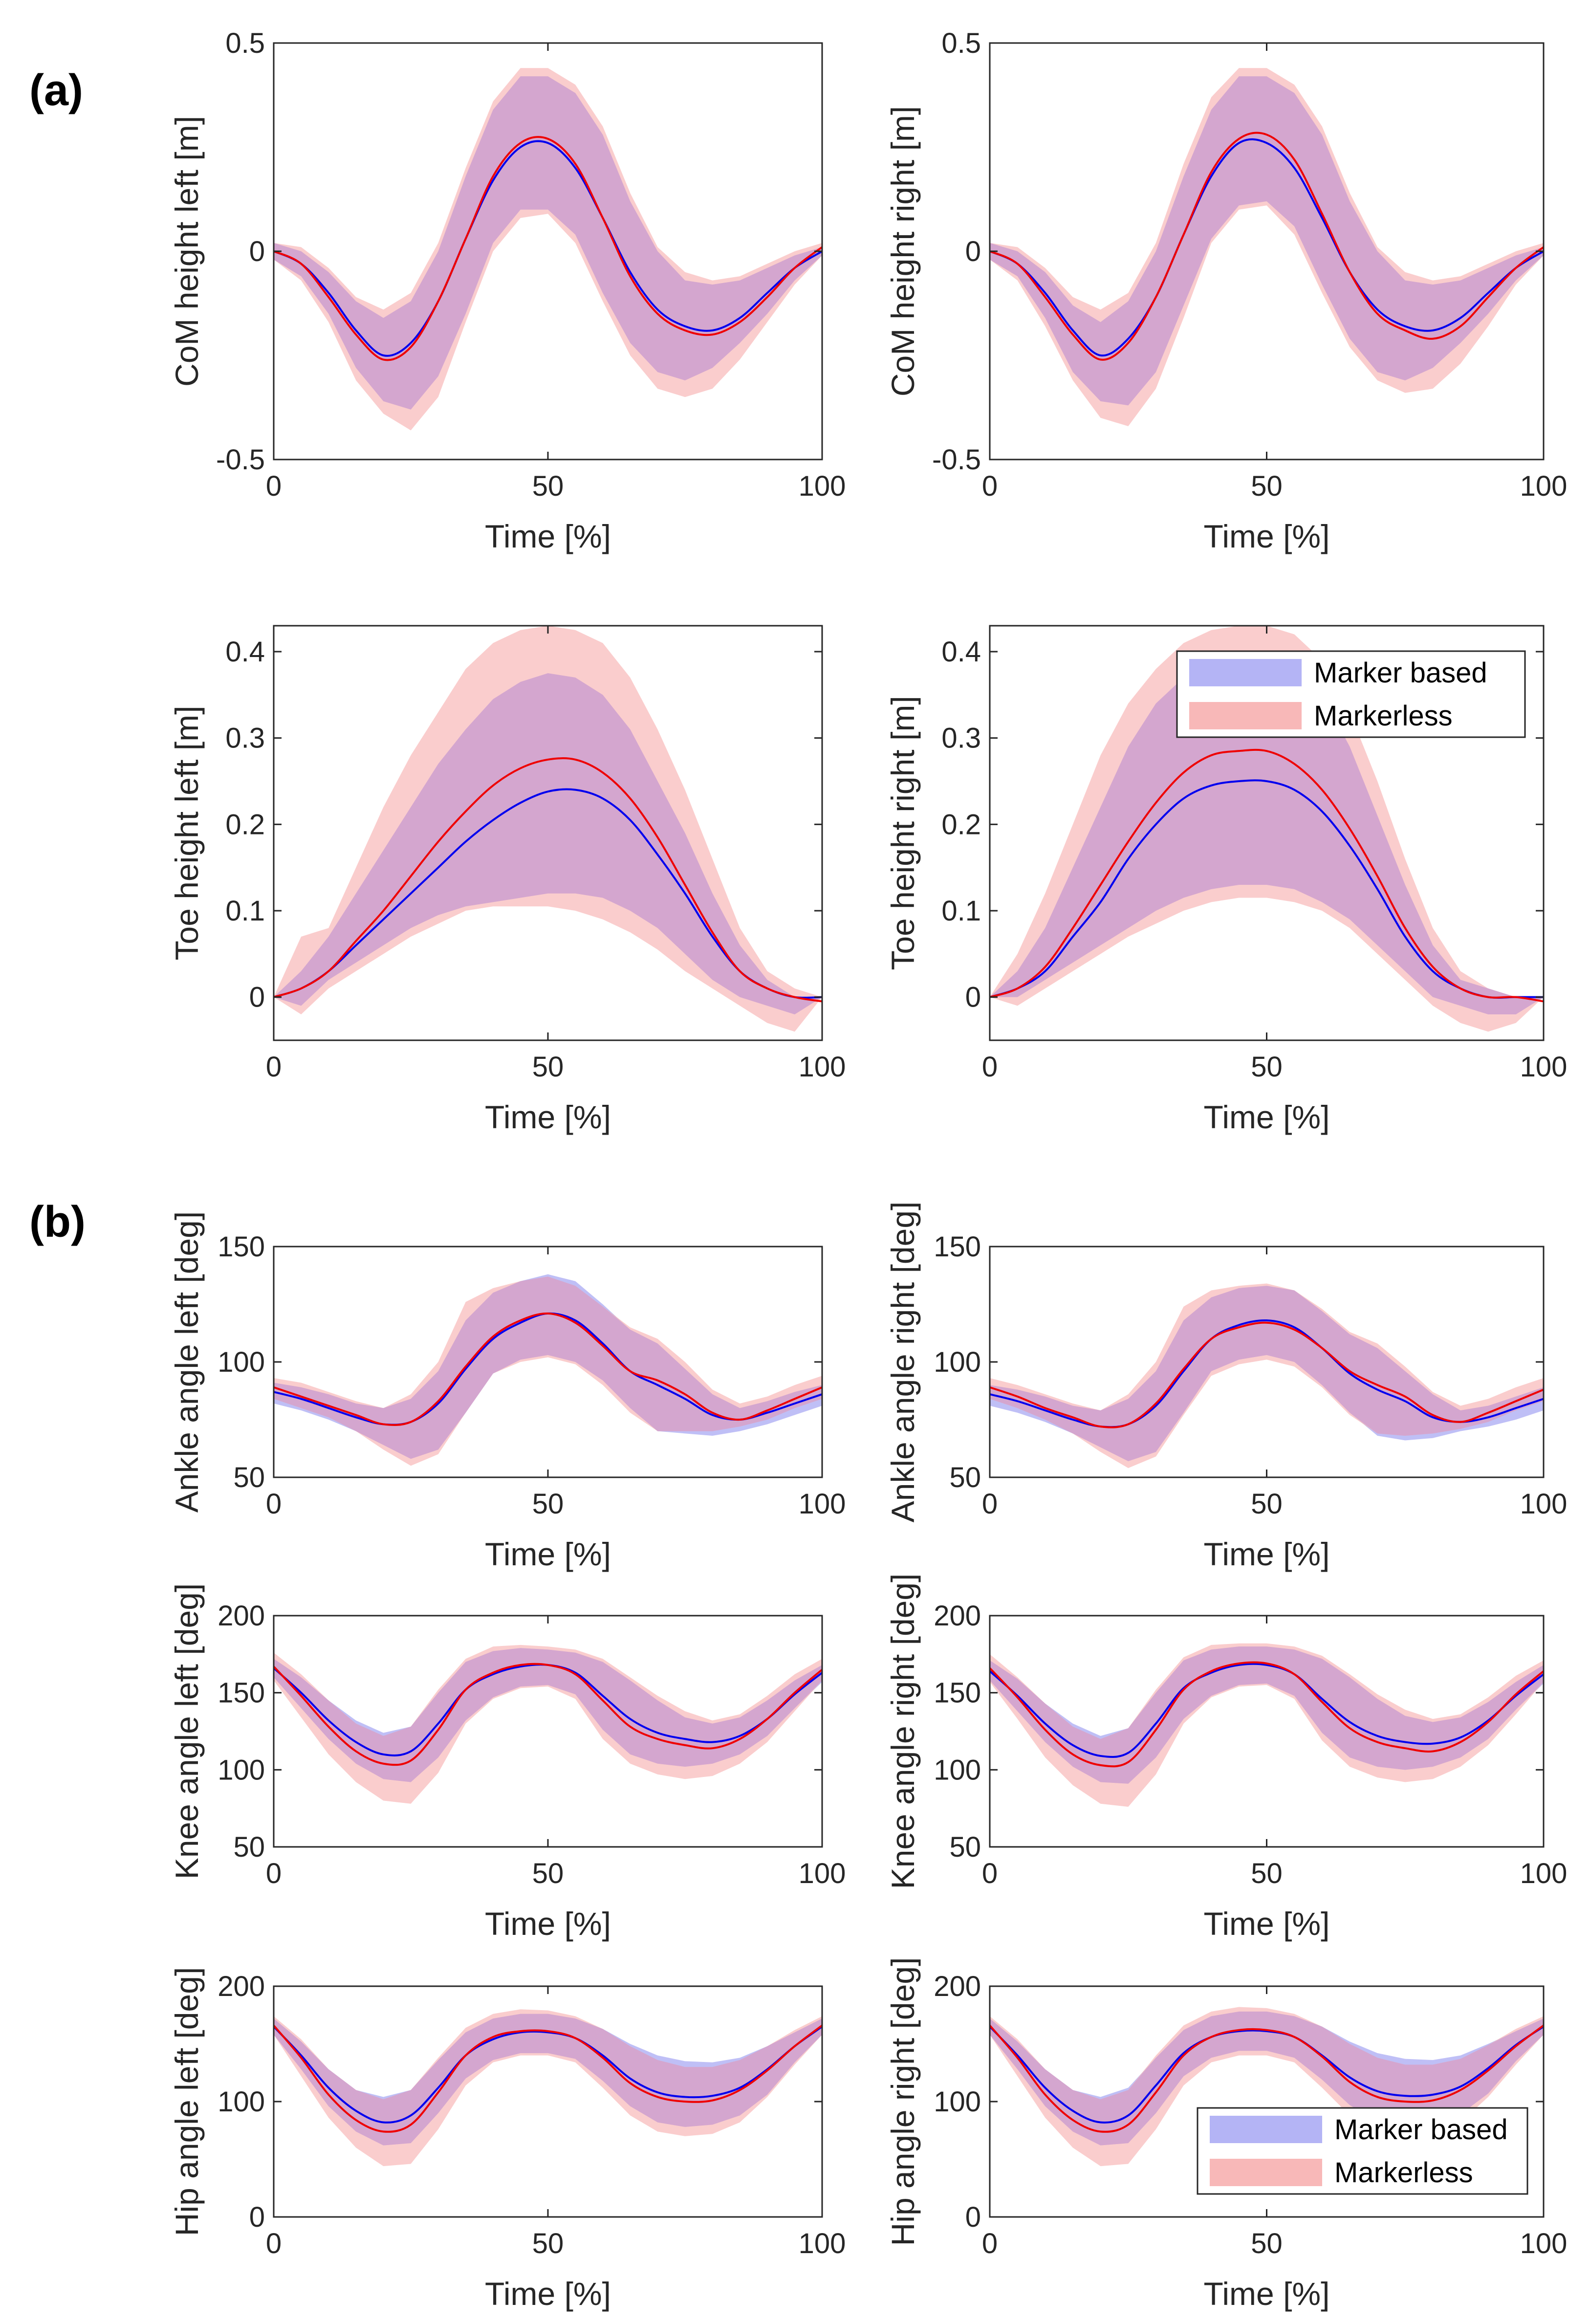 The image size is (1590, 2324). Describe the element at coordinates (57, 1222) in the screenshot. I see `panel-label-b: (b)` at that location.